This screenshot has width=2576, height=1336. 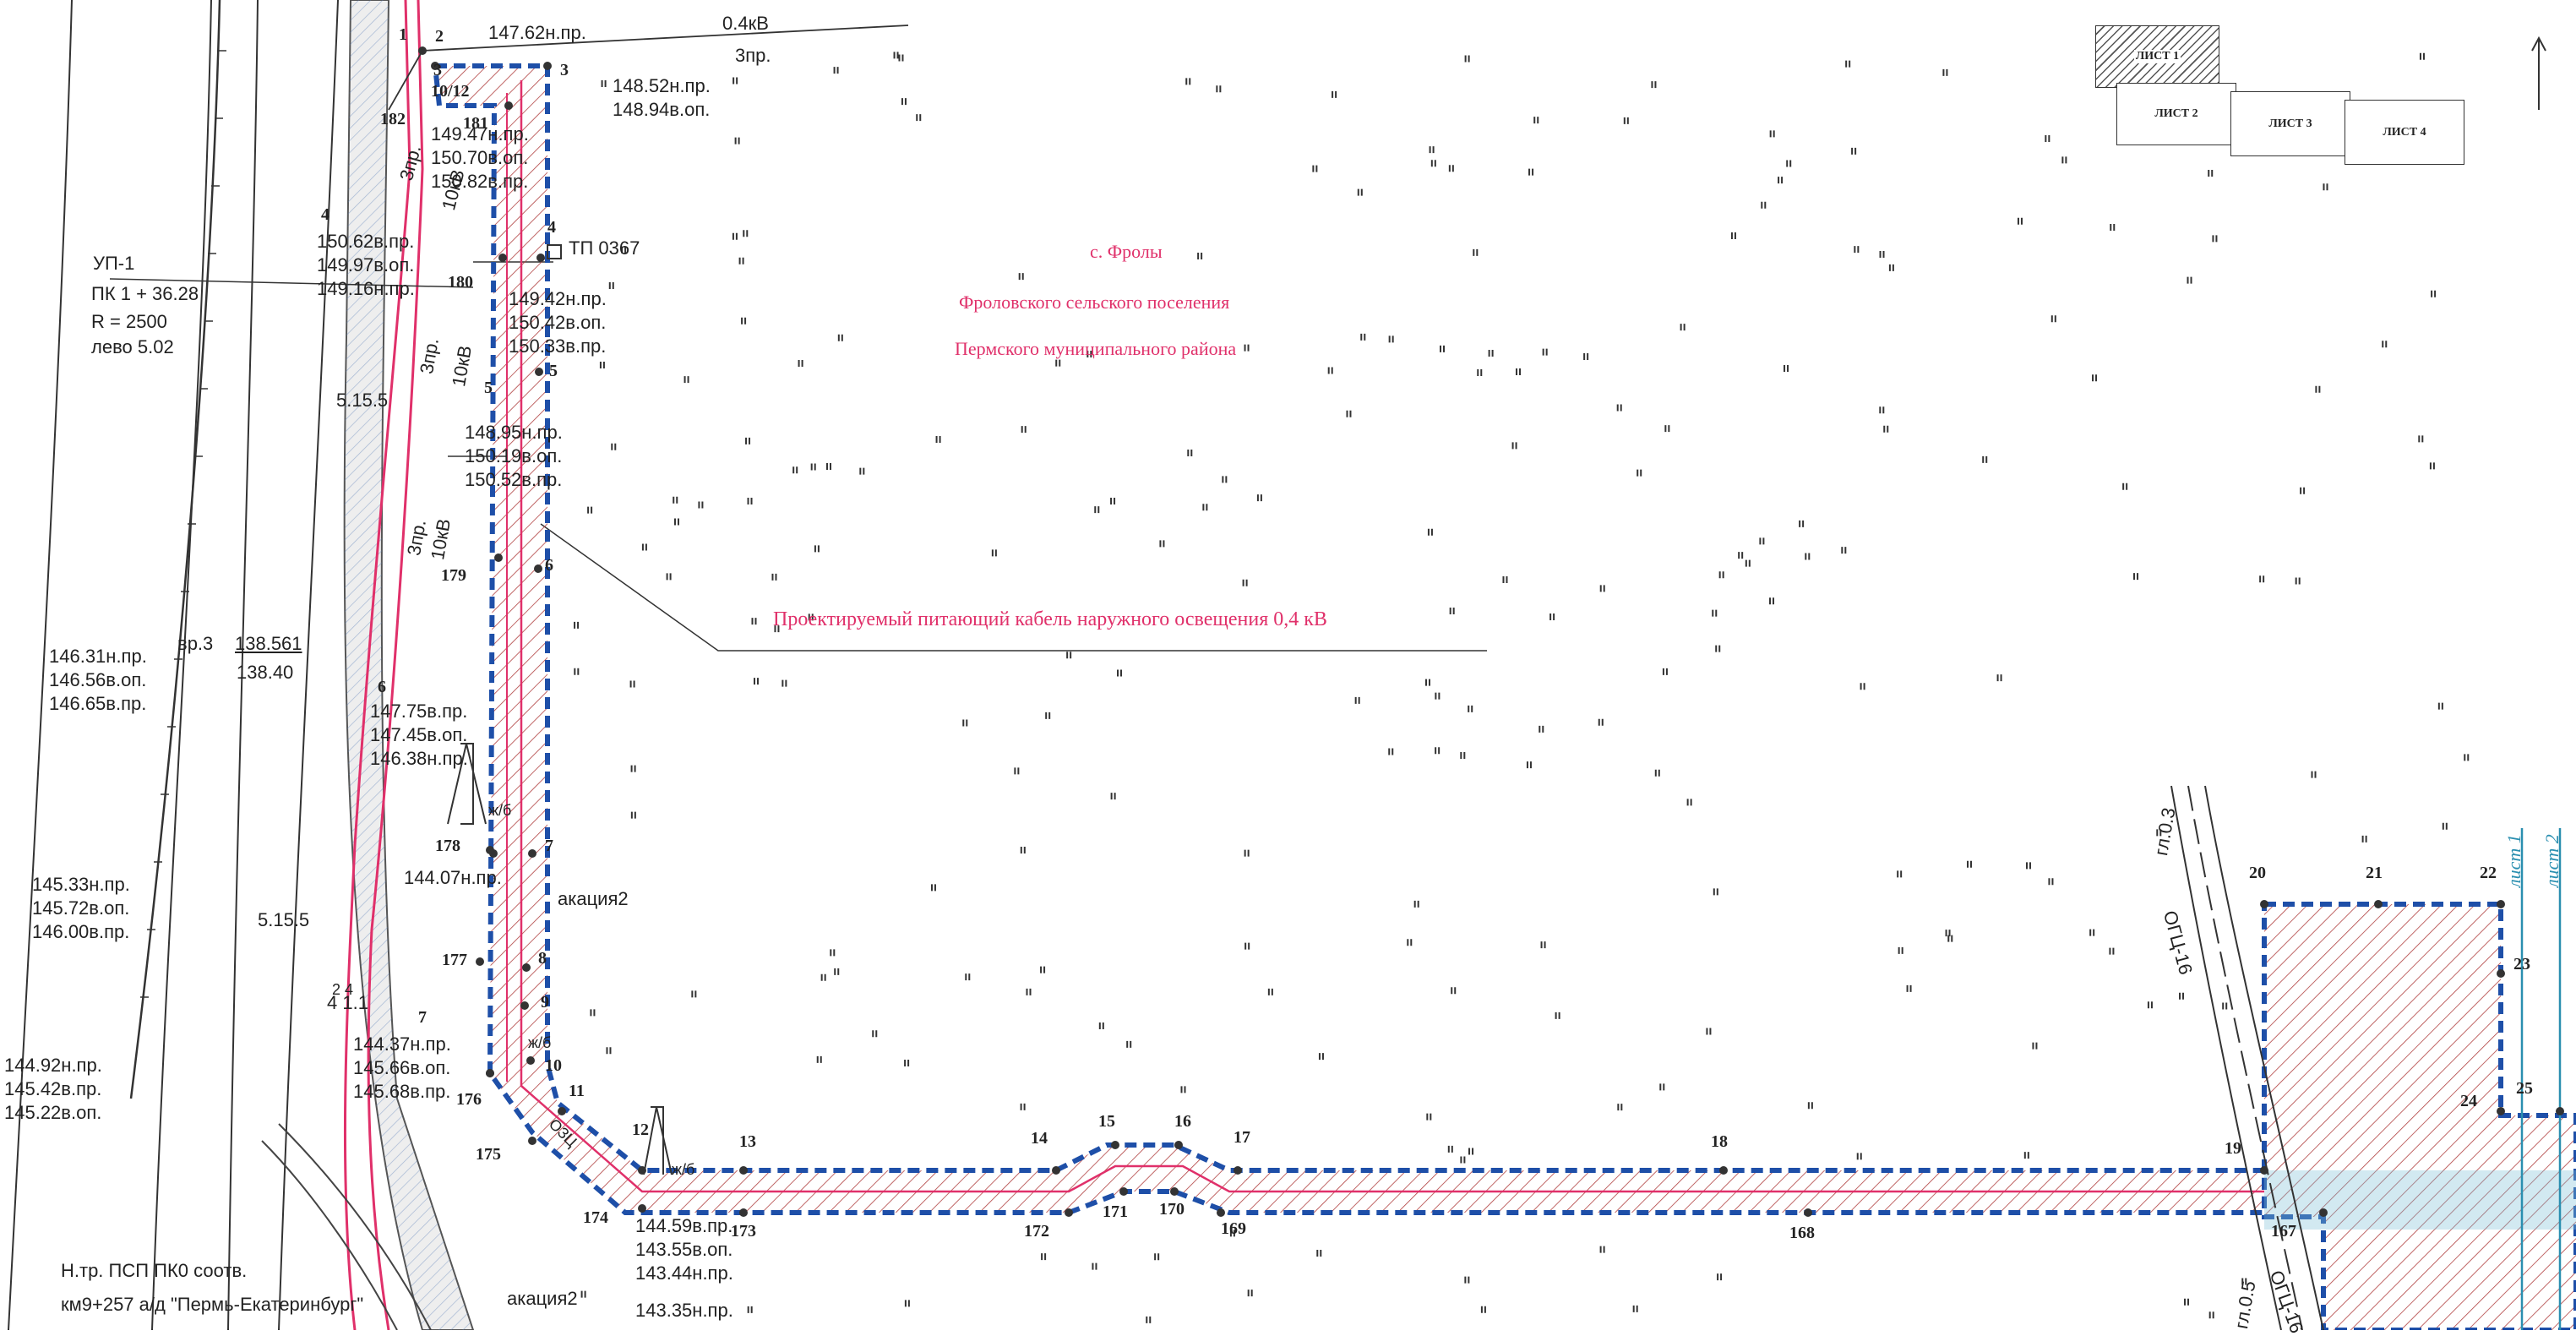 What do you see at coordinates (2419, 1116) in the screenshot?
I see `parcel-area` at bounding box center [2419, 1116].